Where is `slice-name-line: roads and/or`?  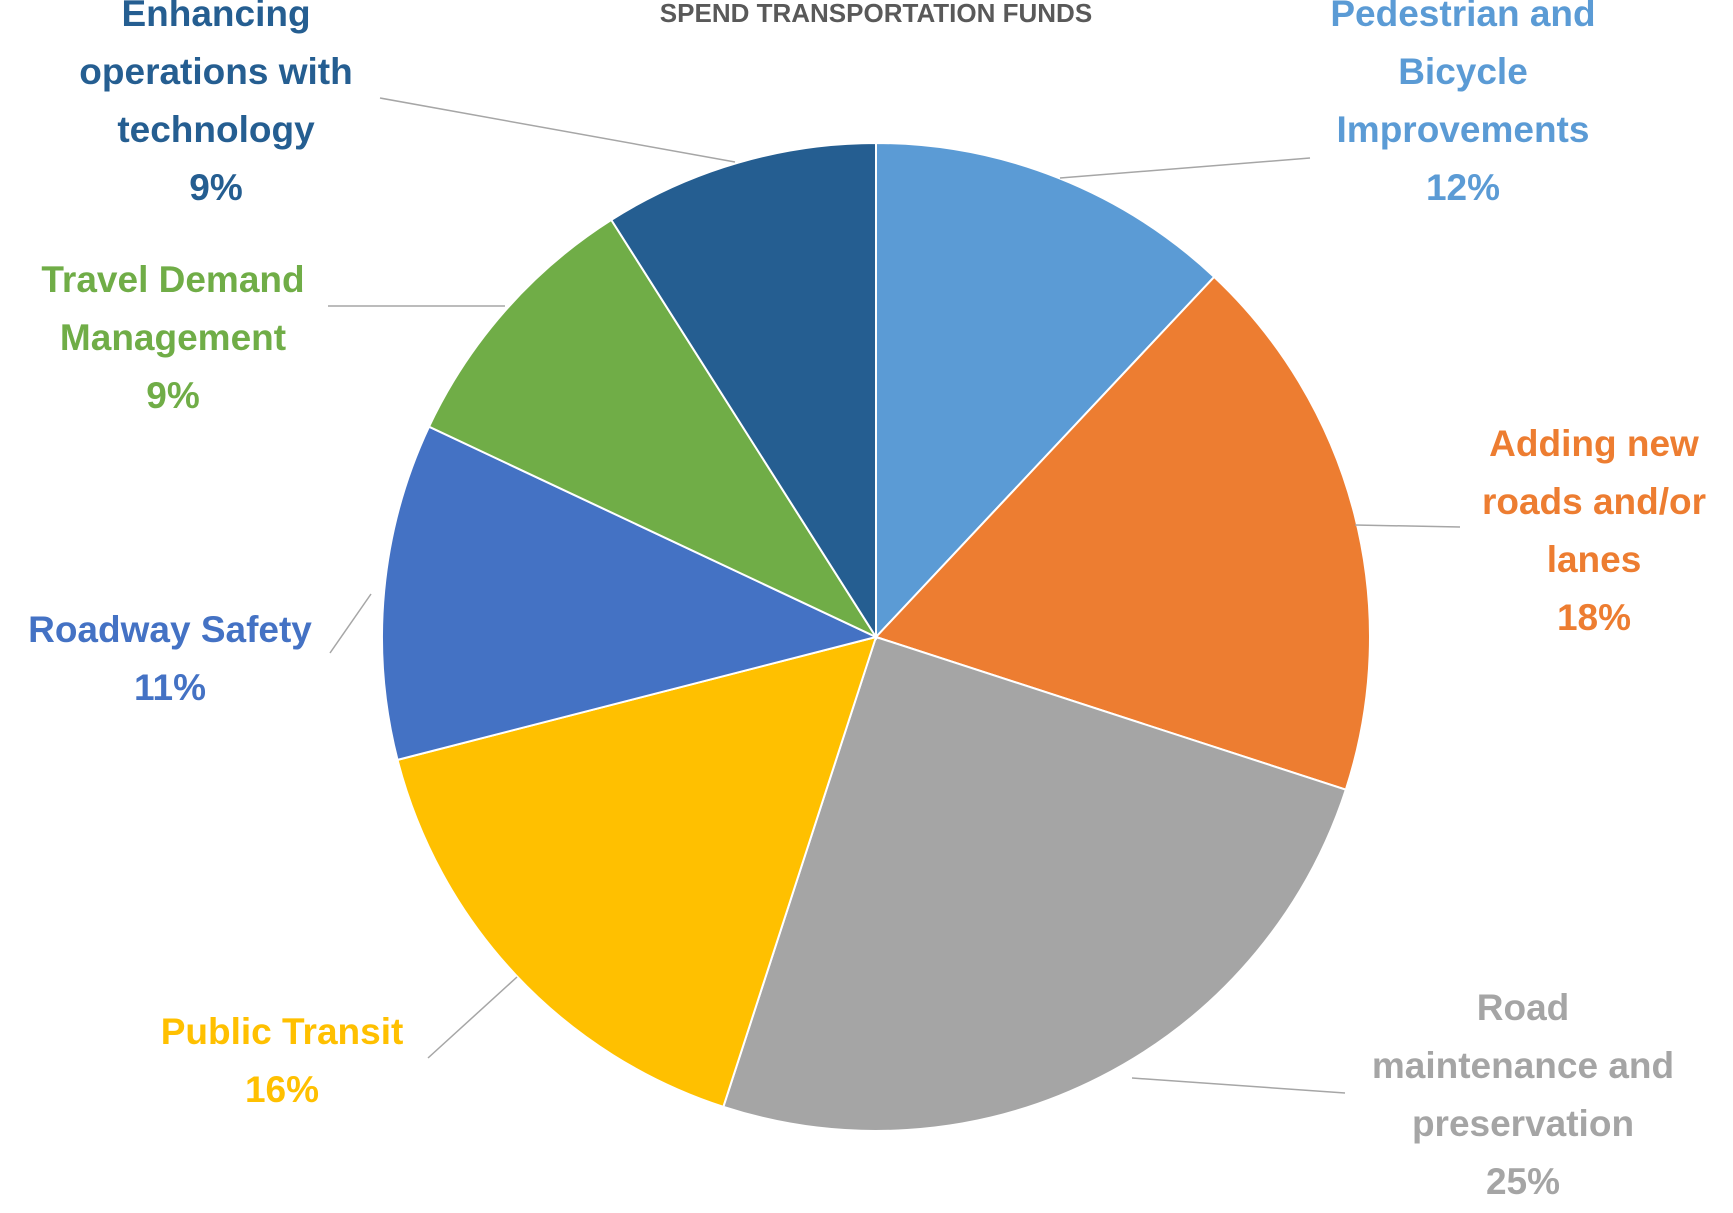 slice-name-line: roads and/or is located at coordinates (1594, 501).